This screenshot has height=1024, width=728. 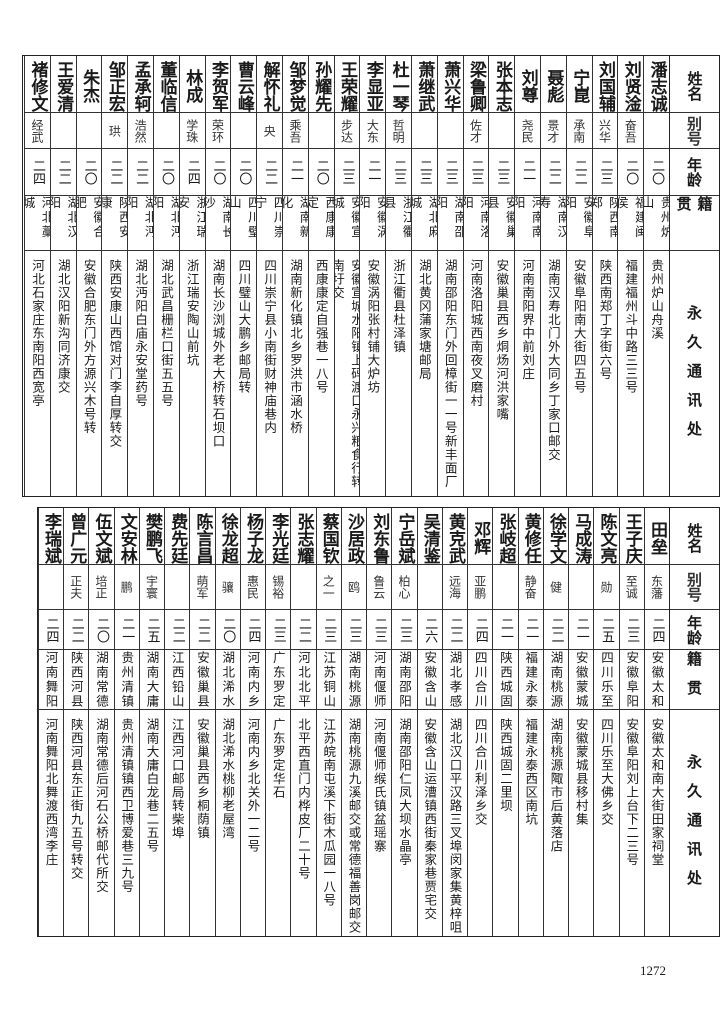 What do you see at coordinates (270, 218) in the screenshot?
I see `origin-text: 四川崇宁` at bounding box center [270, 218].